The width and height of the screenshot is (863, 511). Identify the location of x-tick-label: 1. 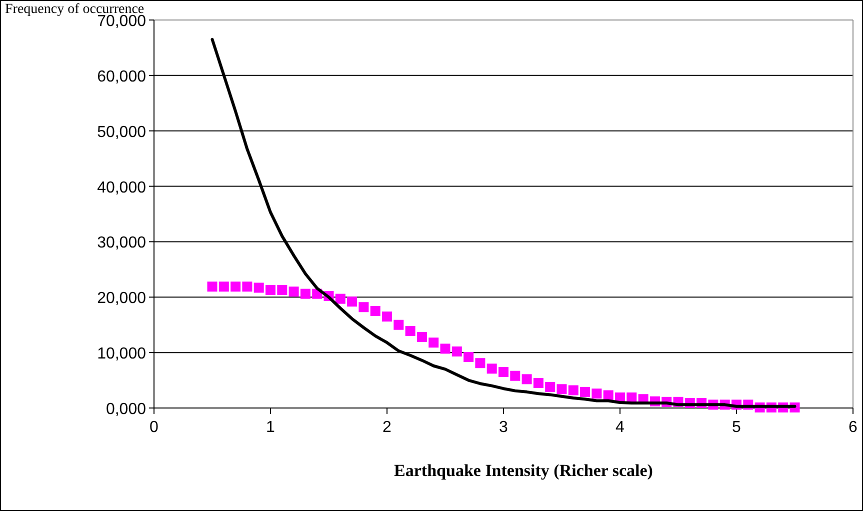
(271, 427).